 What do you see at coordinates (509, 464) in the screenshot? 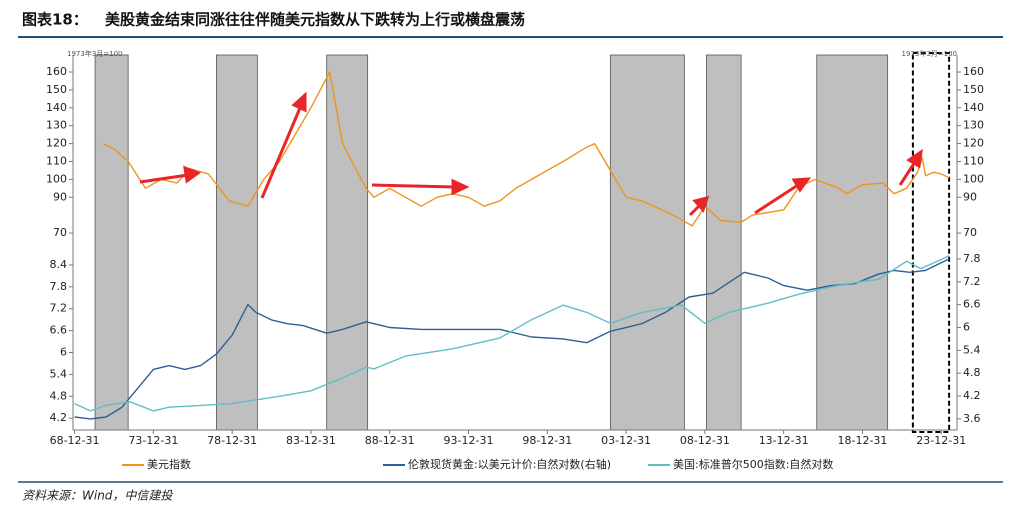
I see `legend-label: 伦敦现货黄金:以美元计价:自然对数(右轴)` at bounding box center [509, 464].